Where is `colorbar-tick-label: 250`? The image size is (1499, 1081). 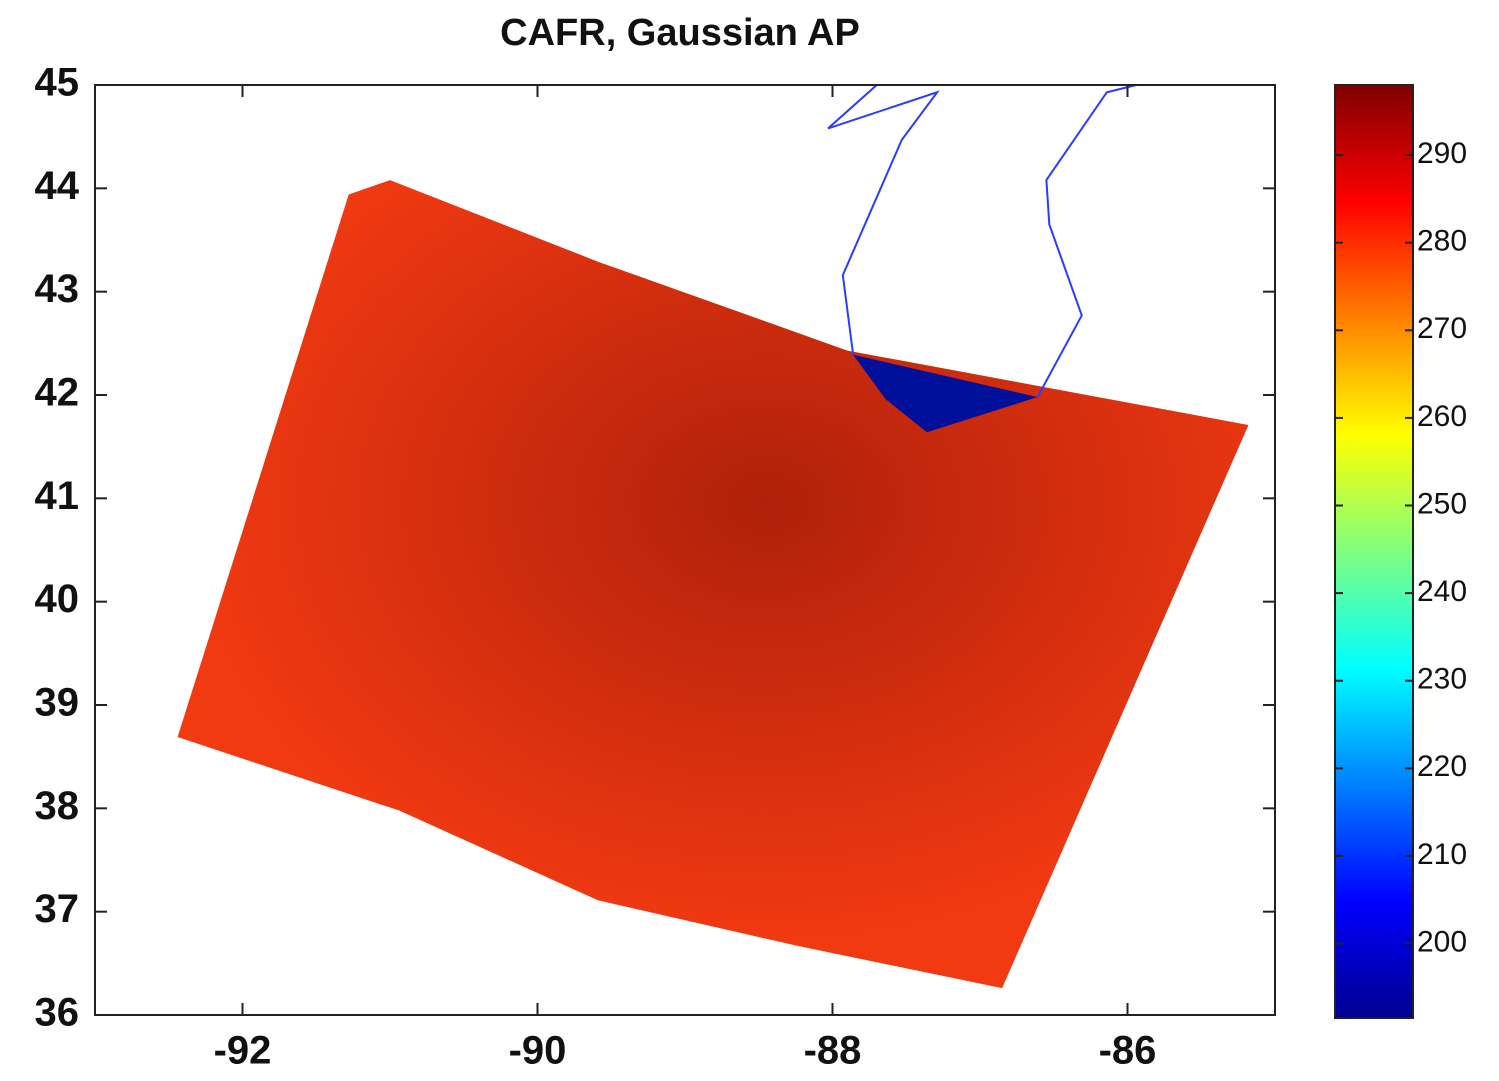 colorbar-tick-label: 250 is located at coordinates (1442, 503).